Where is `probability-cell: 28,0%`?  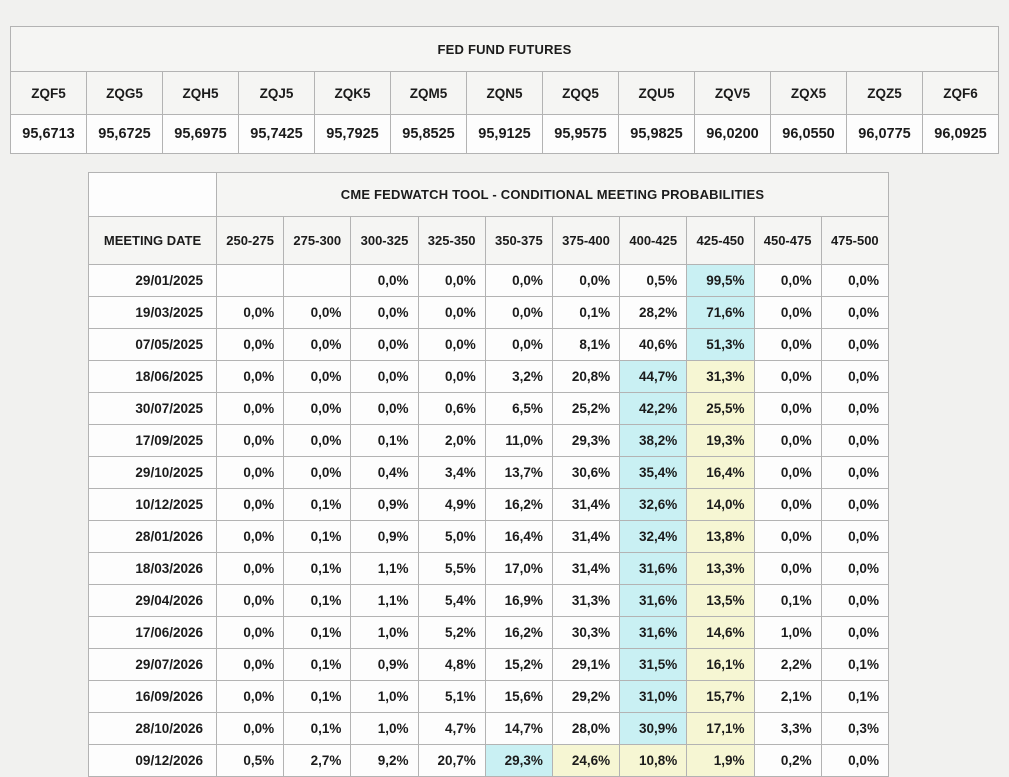
probability-cell: 28,0% is located at coordinates (586, 728).